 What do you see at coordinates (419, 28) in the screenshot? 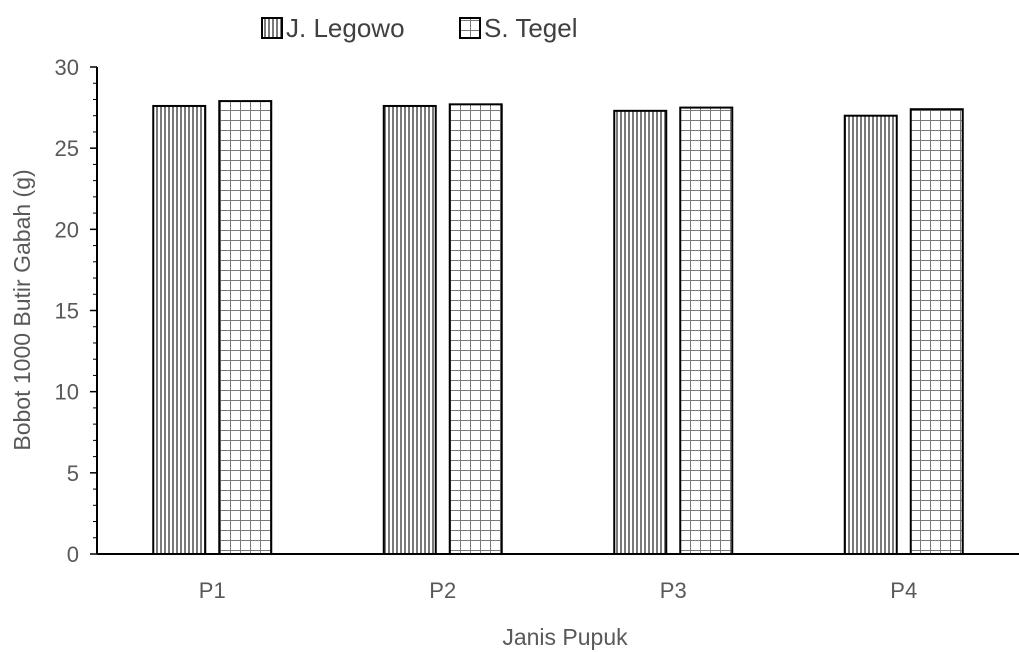
I see `legend: J. Legowo S. Tegel` at bounding box center [419, 28].